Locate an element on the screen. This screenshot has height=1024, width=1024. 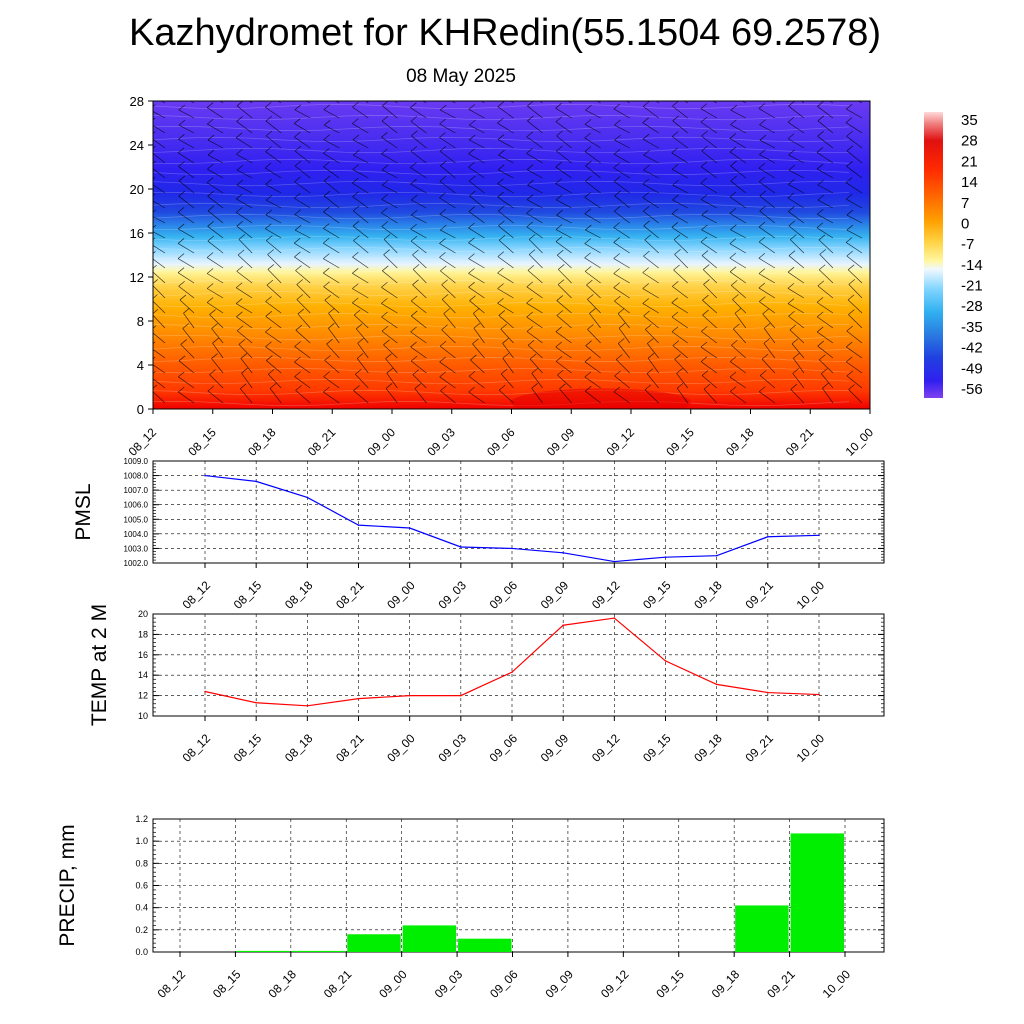
x-tick-label: 08_12 is located at coordinates (143, 442).